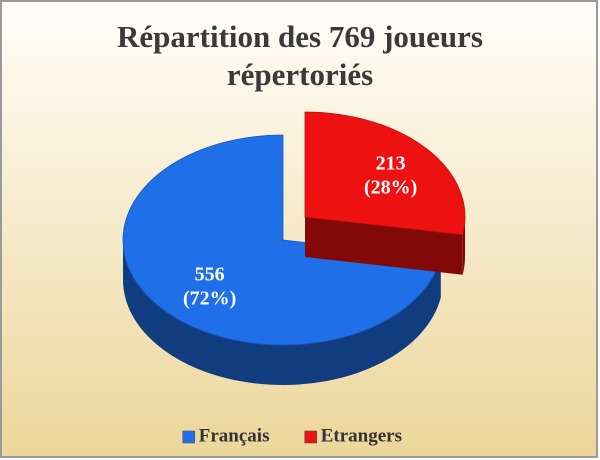 The height and width of the screenshot is (460, 600). Describe the element at coordinates (300, 55) in the screenshot. I see `chart-title: Répartition des 769 joueurs répertoriés` at that location.